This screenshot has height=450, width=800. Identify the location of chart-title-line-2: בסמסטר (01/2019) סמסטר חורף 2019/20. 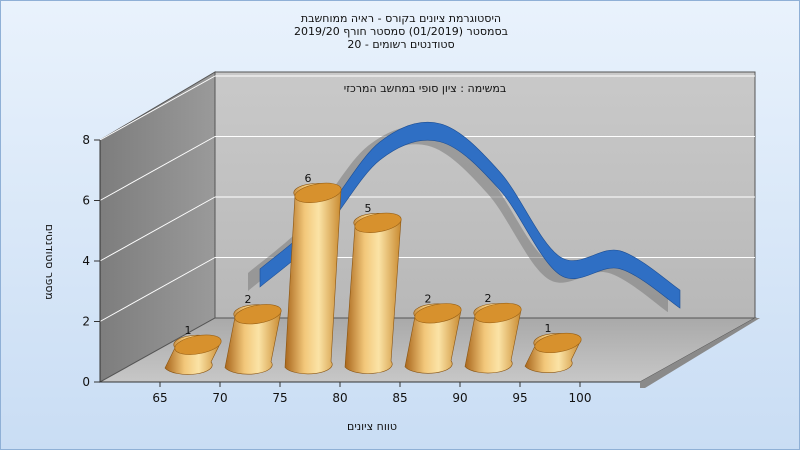
(401, 31).